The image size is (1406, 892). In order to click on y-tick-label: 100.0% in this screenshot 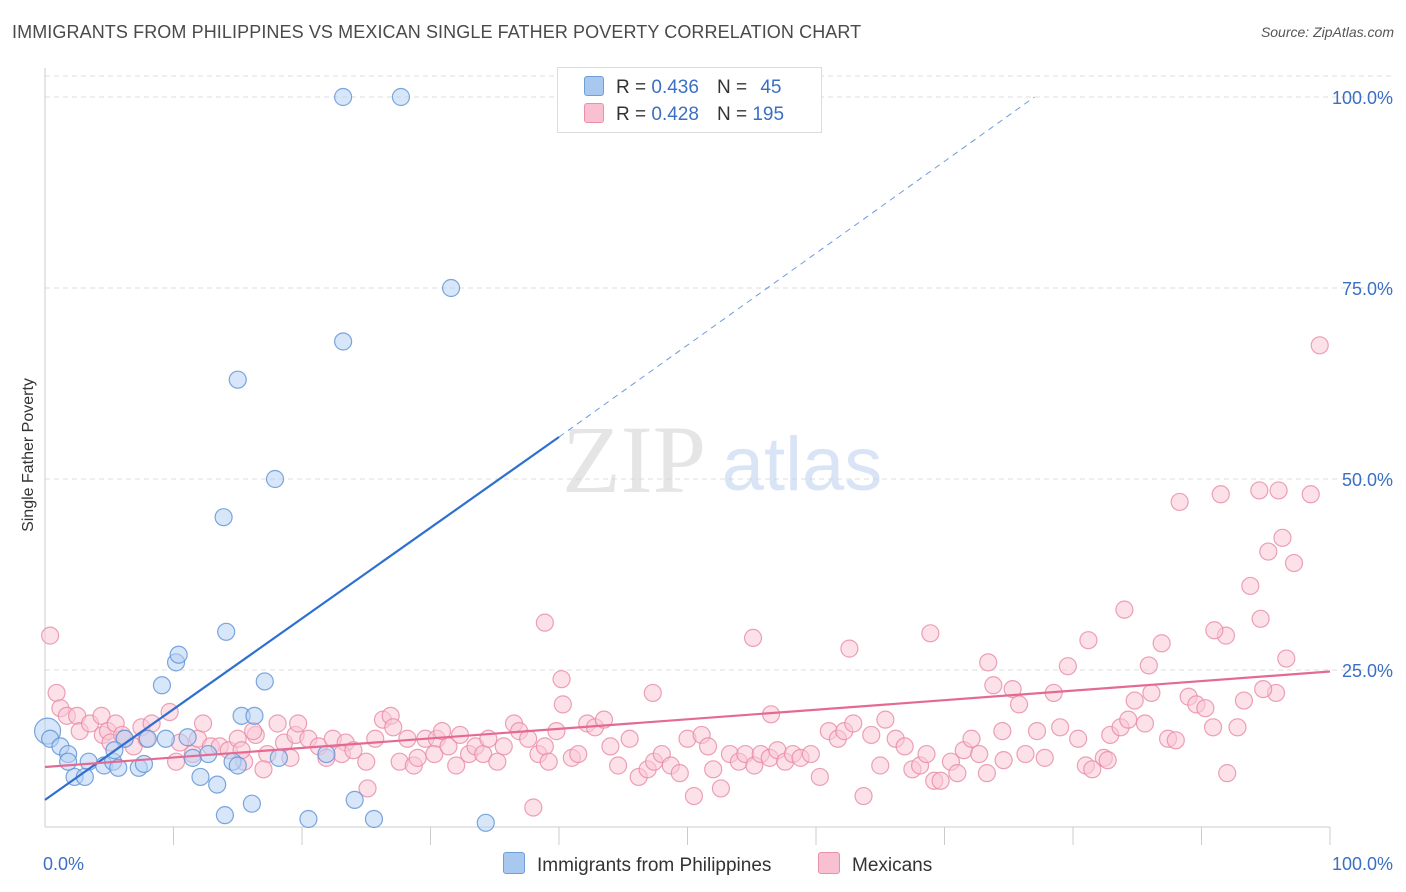, I will do `click(1362, 98)`.